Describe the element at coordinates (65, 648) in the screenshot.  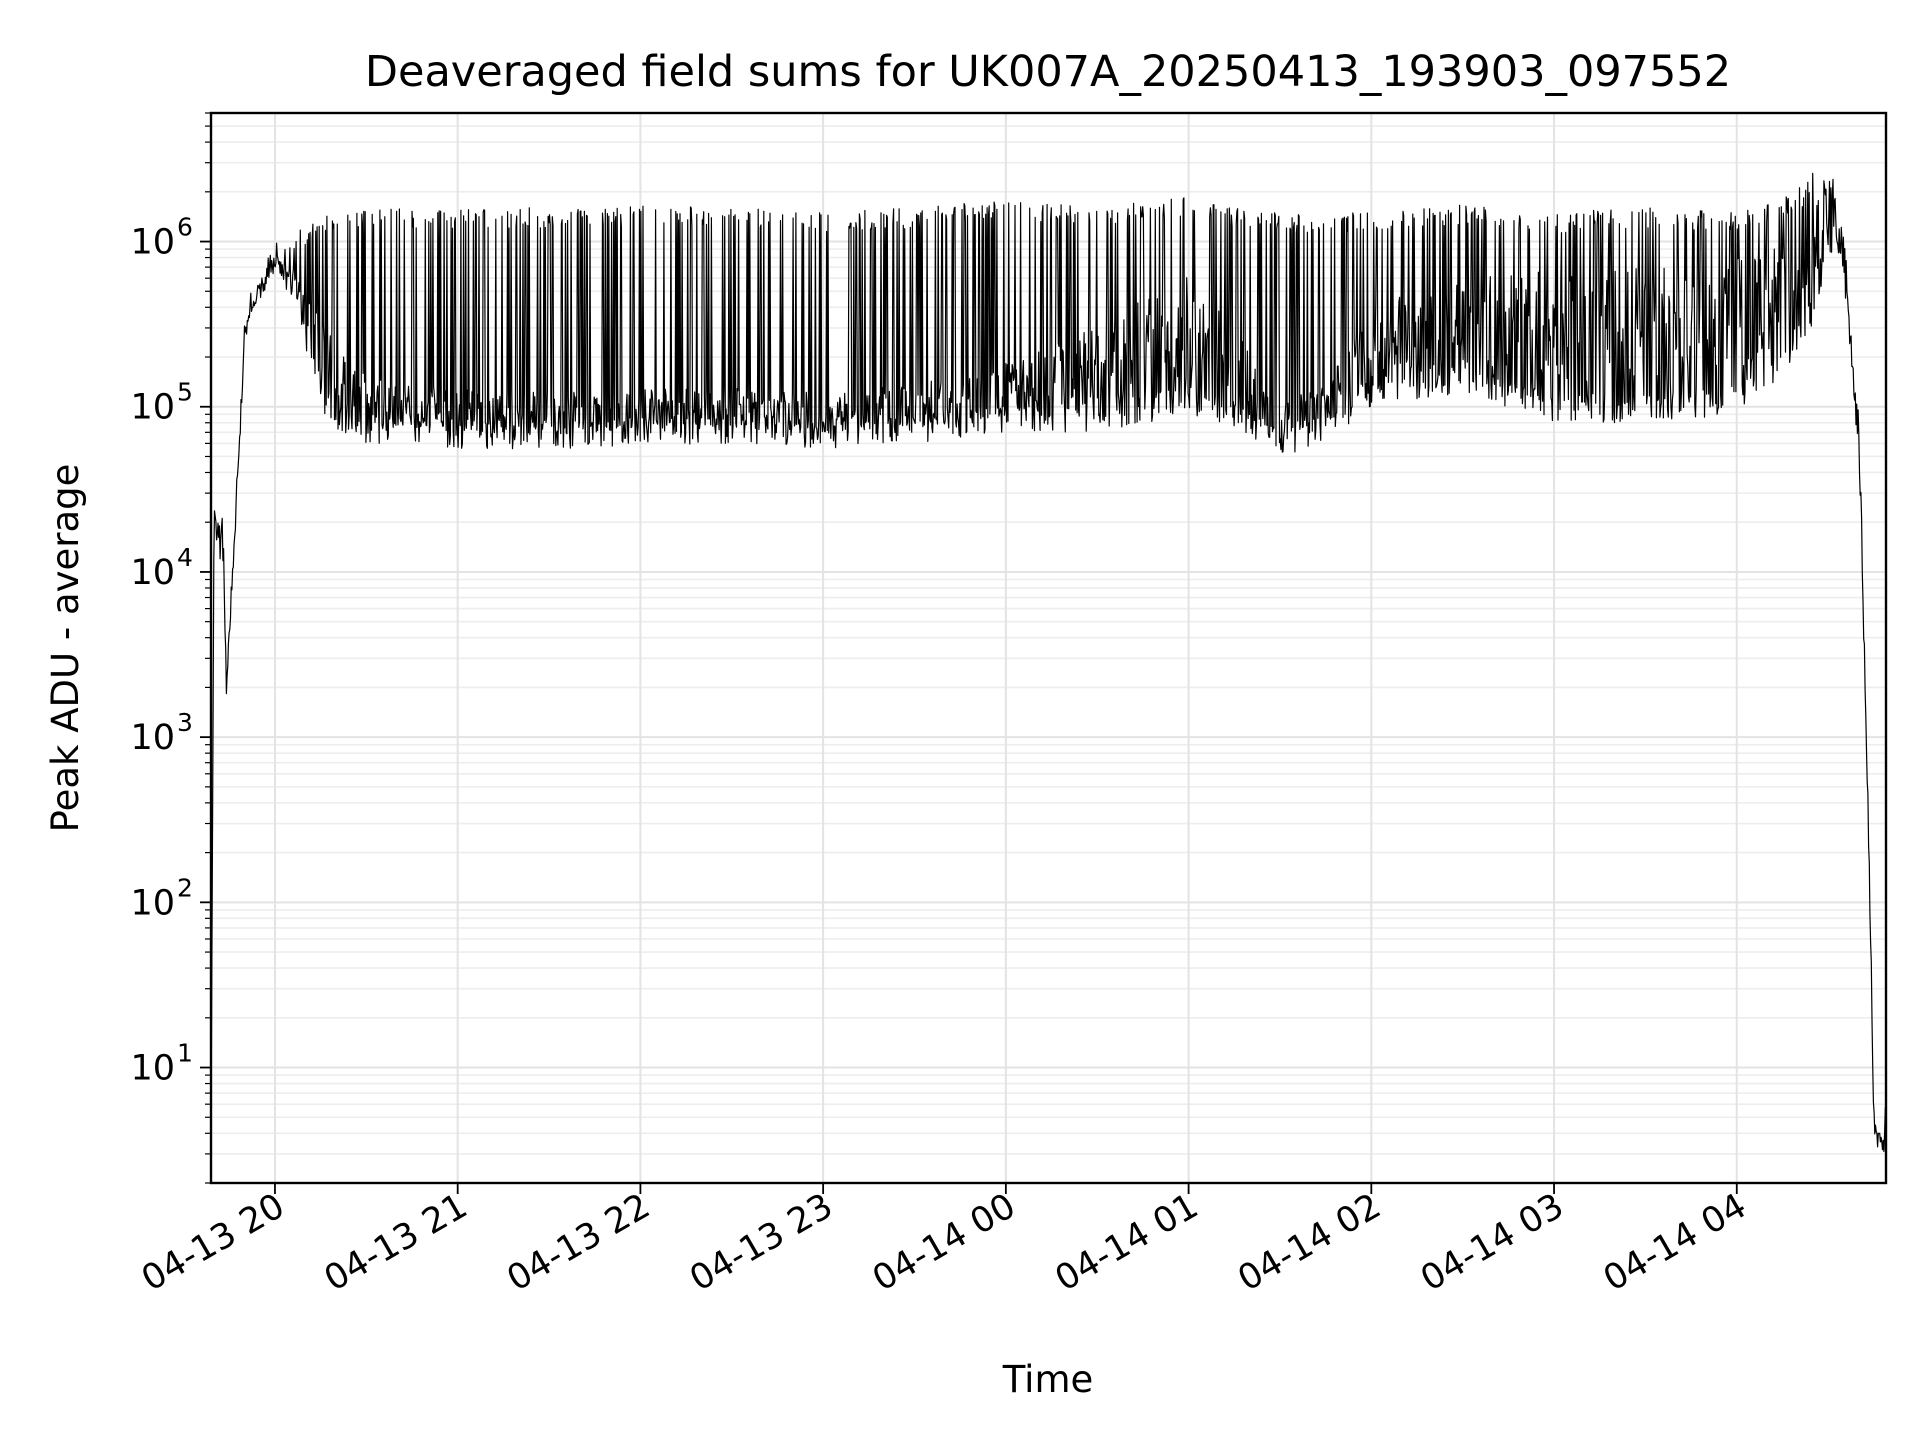
I see `y-axis-label: Peak ADU - average` at that location.